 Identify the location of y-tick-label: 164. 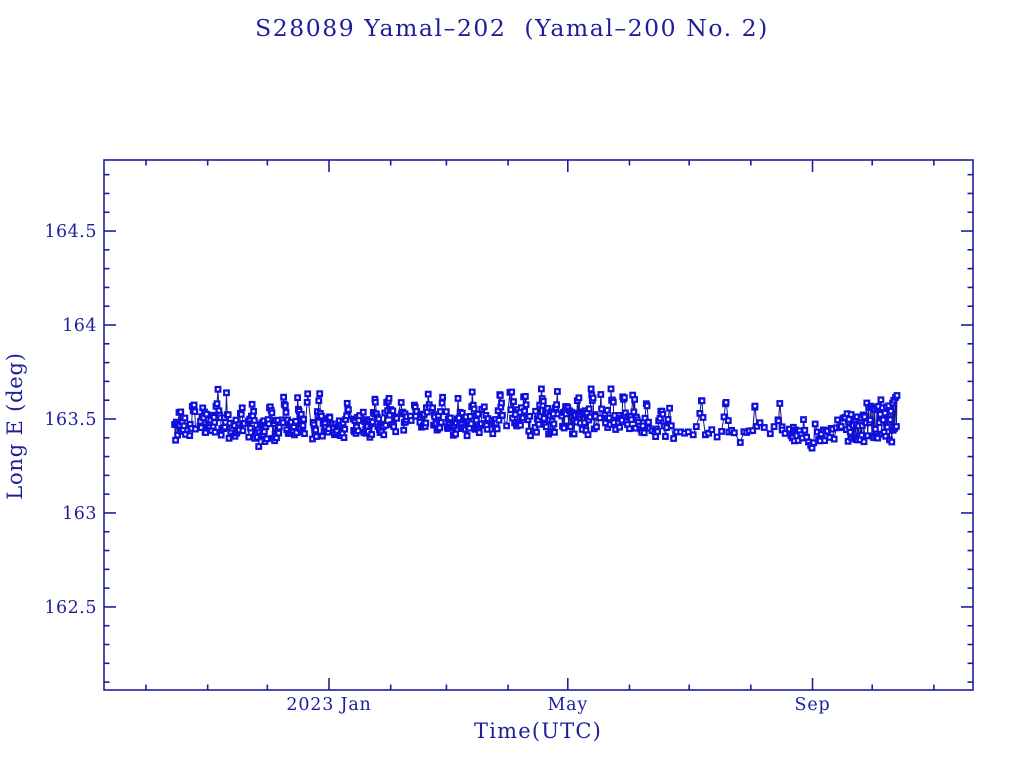
(79, 326).